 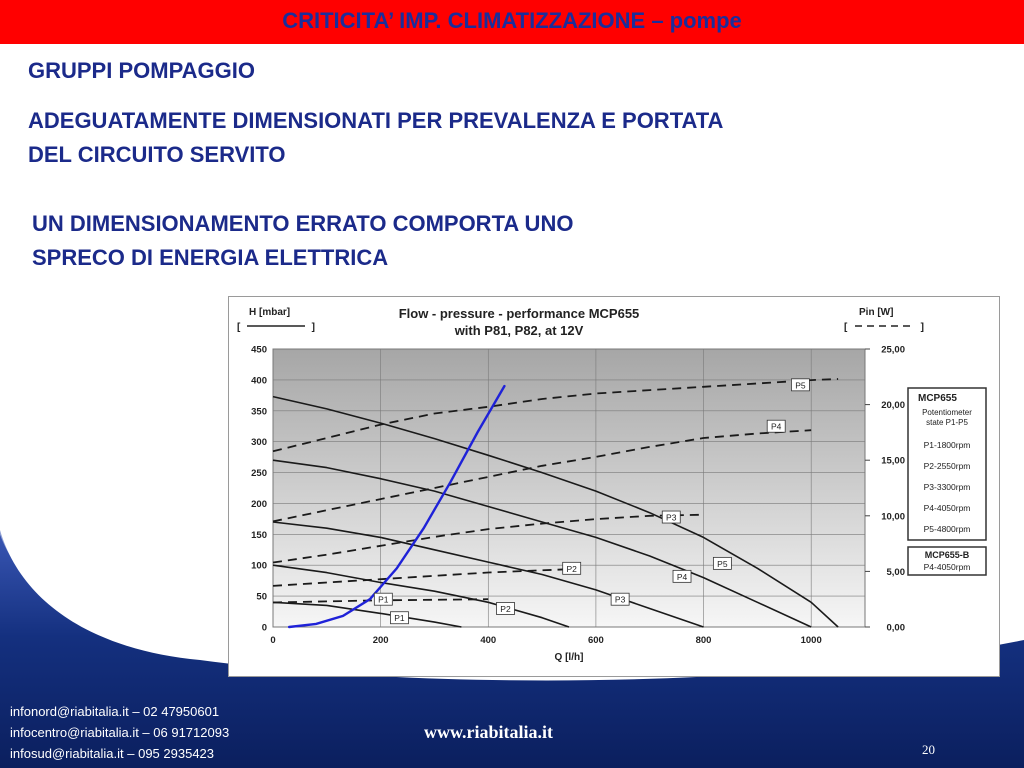 What do you see at coordinates (893, 461) in the screenshot?
I see `y-tick-right-label: 15,00` at bounding box center [893, 461].